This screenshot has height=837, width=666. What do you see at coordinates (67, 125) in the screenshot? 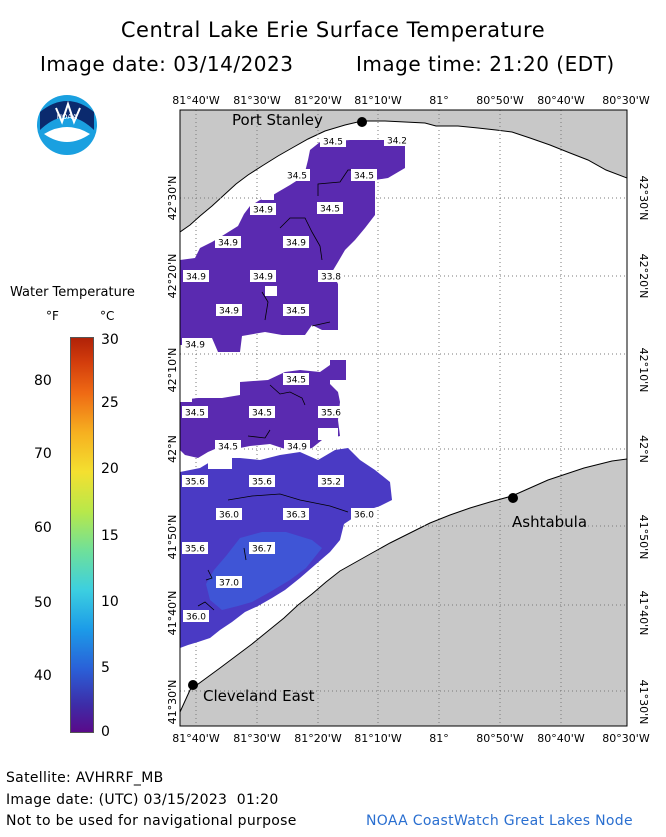
I see `noaa-logo-icon: NOAA` at bounding box center [67, 125].